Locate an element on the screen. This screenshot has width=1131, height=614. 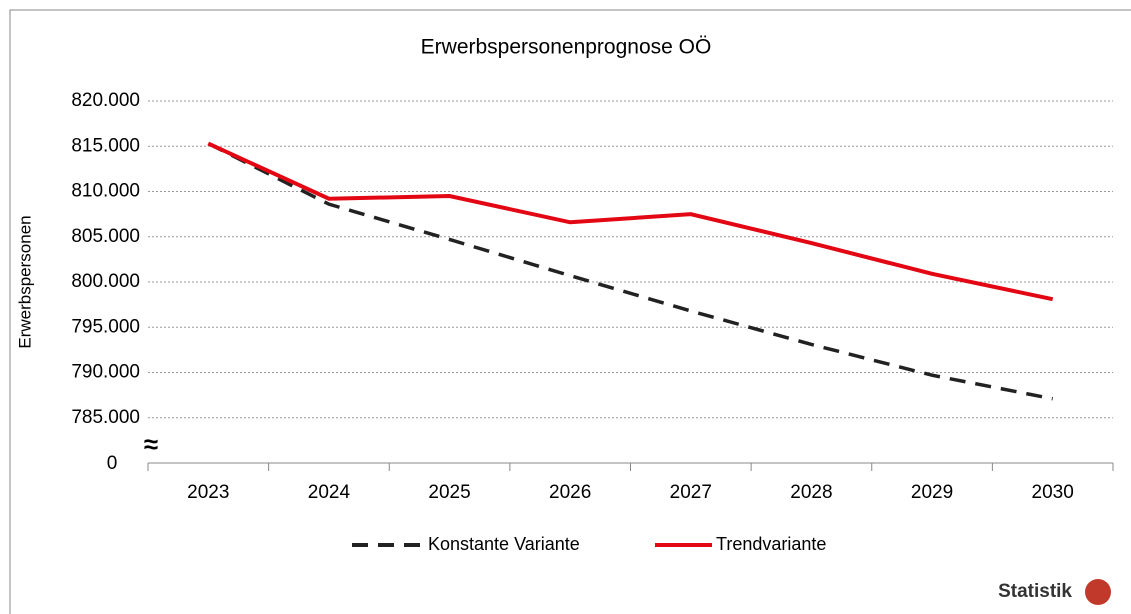
x-tick-label: 2028 is located at coordinates (811, 492).